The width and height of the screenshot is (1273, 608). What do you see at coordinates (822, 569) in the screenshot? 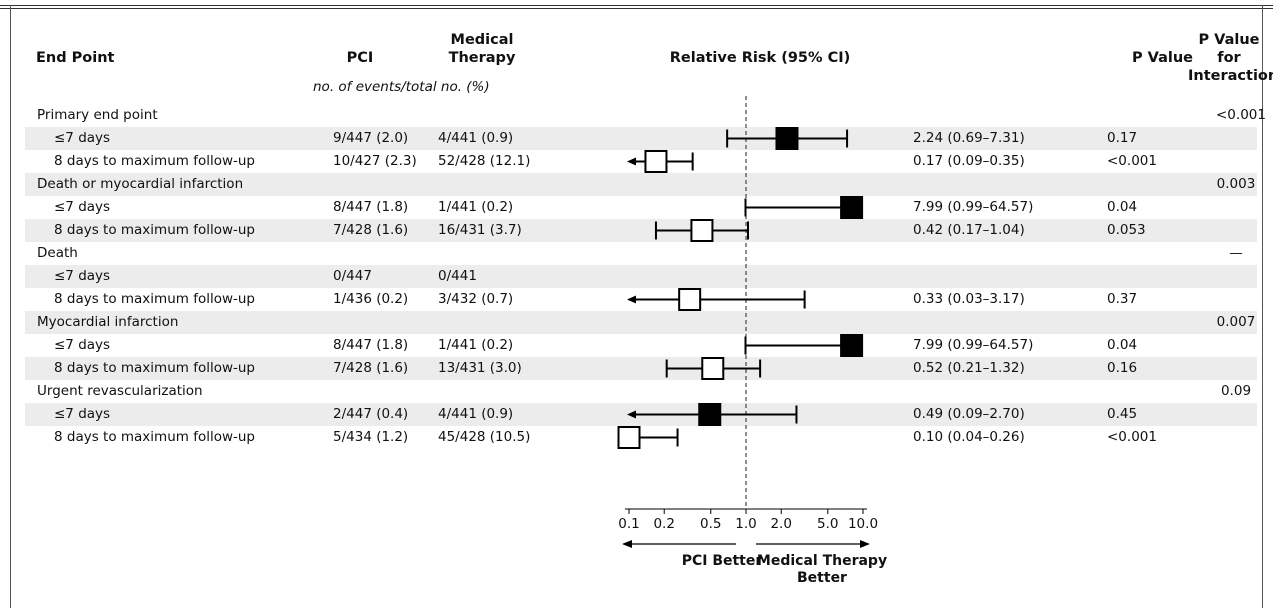
I see `medical-better-label: Medical Therapy Better` at bounding box center [822, 569].